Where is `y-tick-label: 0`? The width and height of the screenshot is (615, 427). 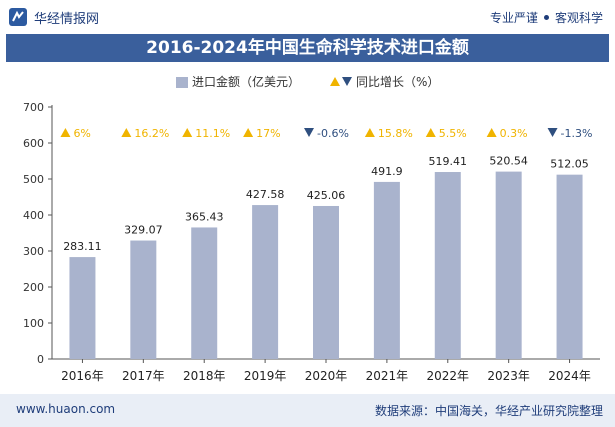
y-tick-label: 0 is located at coordinates (40, 359).